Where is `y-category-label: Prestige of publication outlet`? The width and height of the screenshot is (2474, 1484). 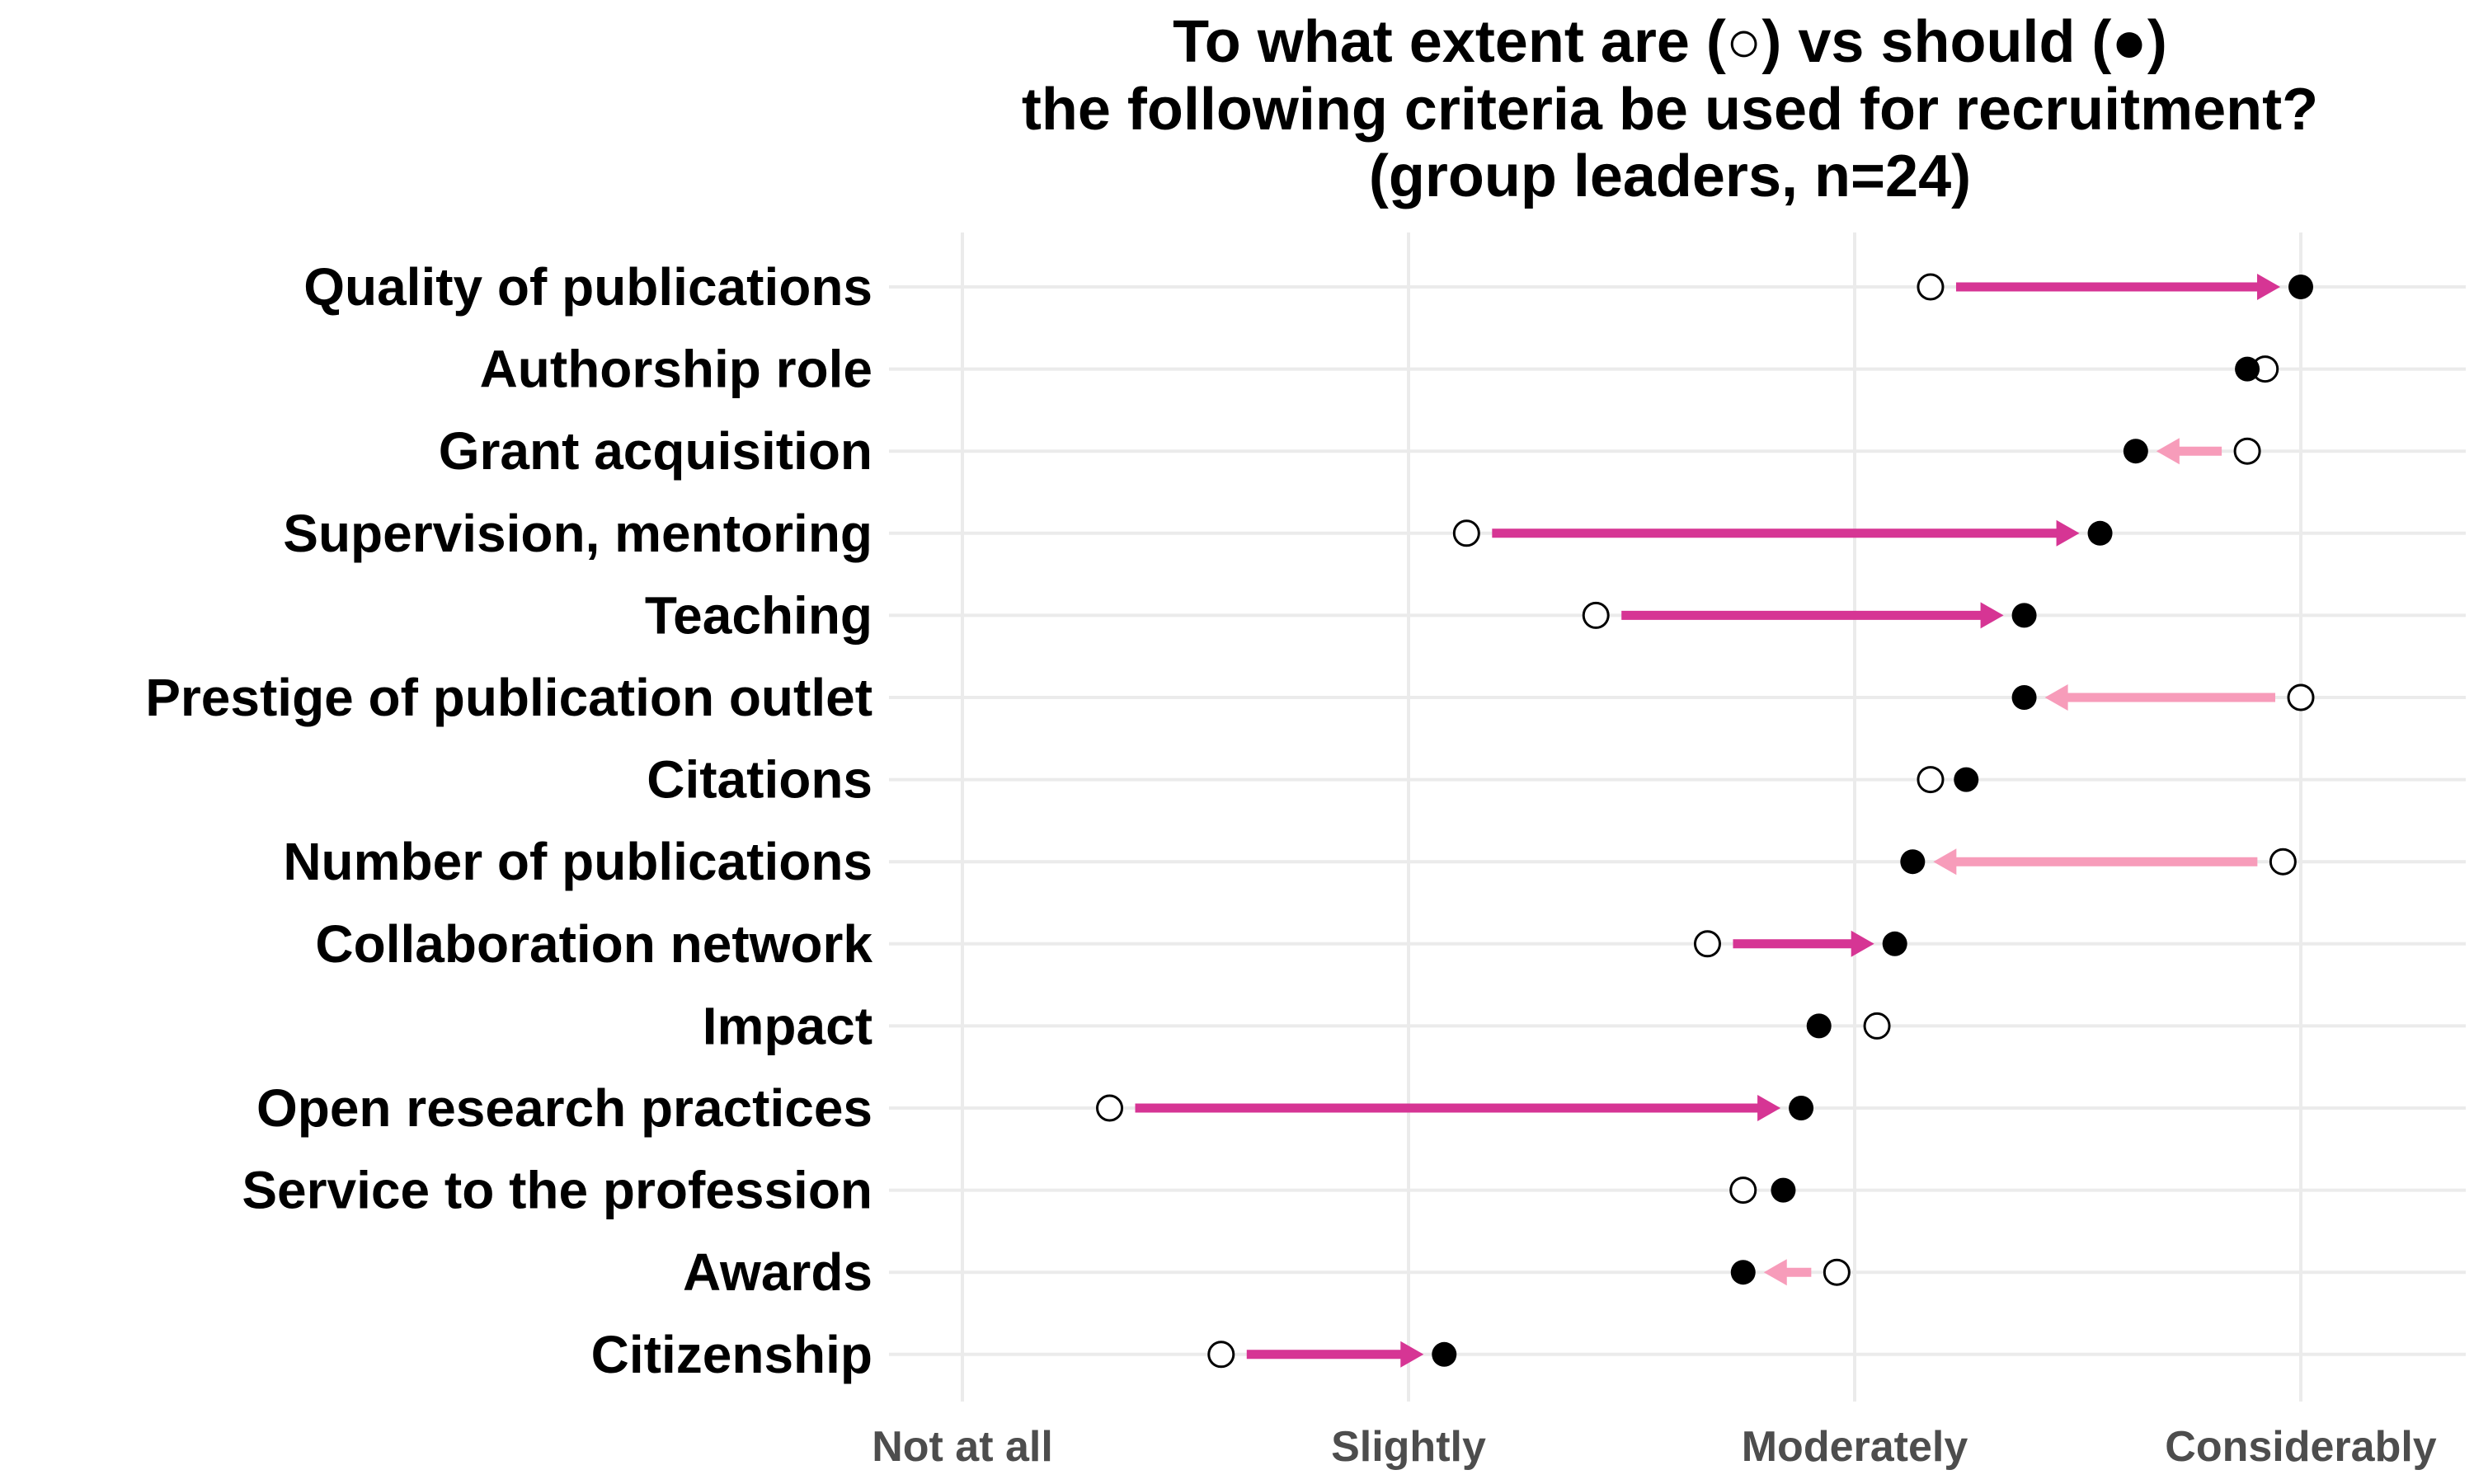 y-category-label: Prestige of publication outlet is located at coordinates (508, 697).